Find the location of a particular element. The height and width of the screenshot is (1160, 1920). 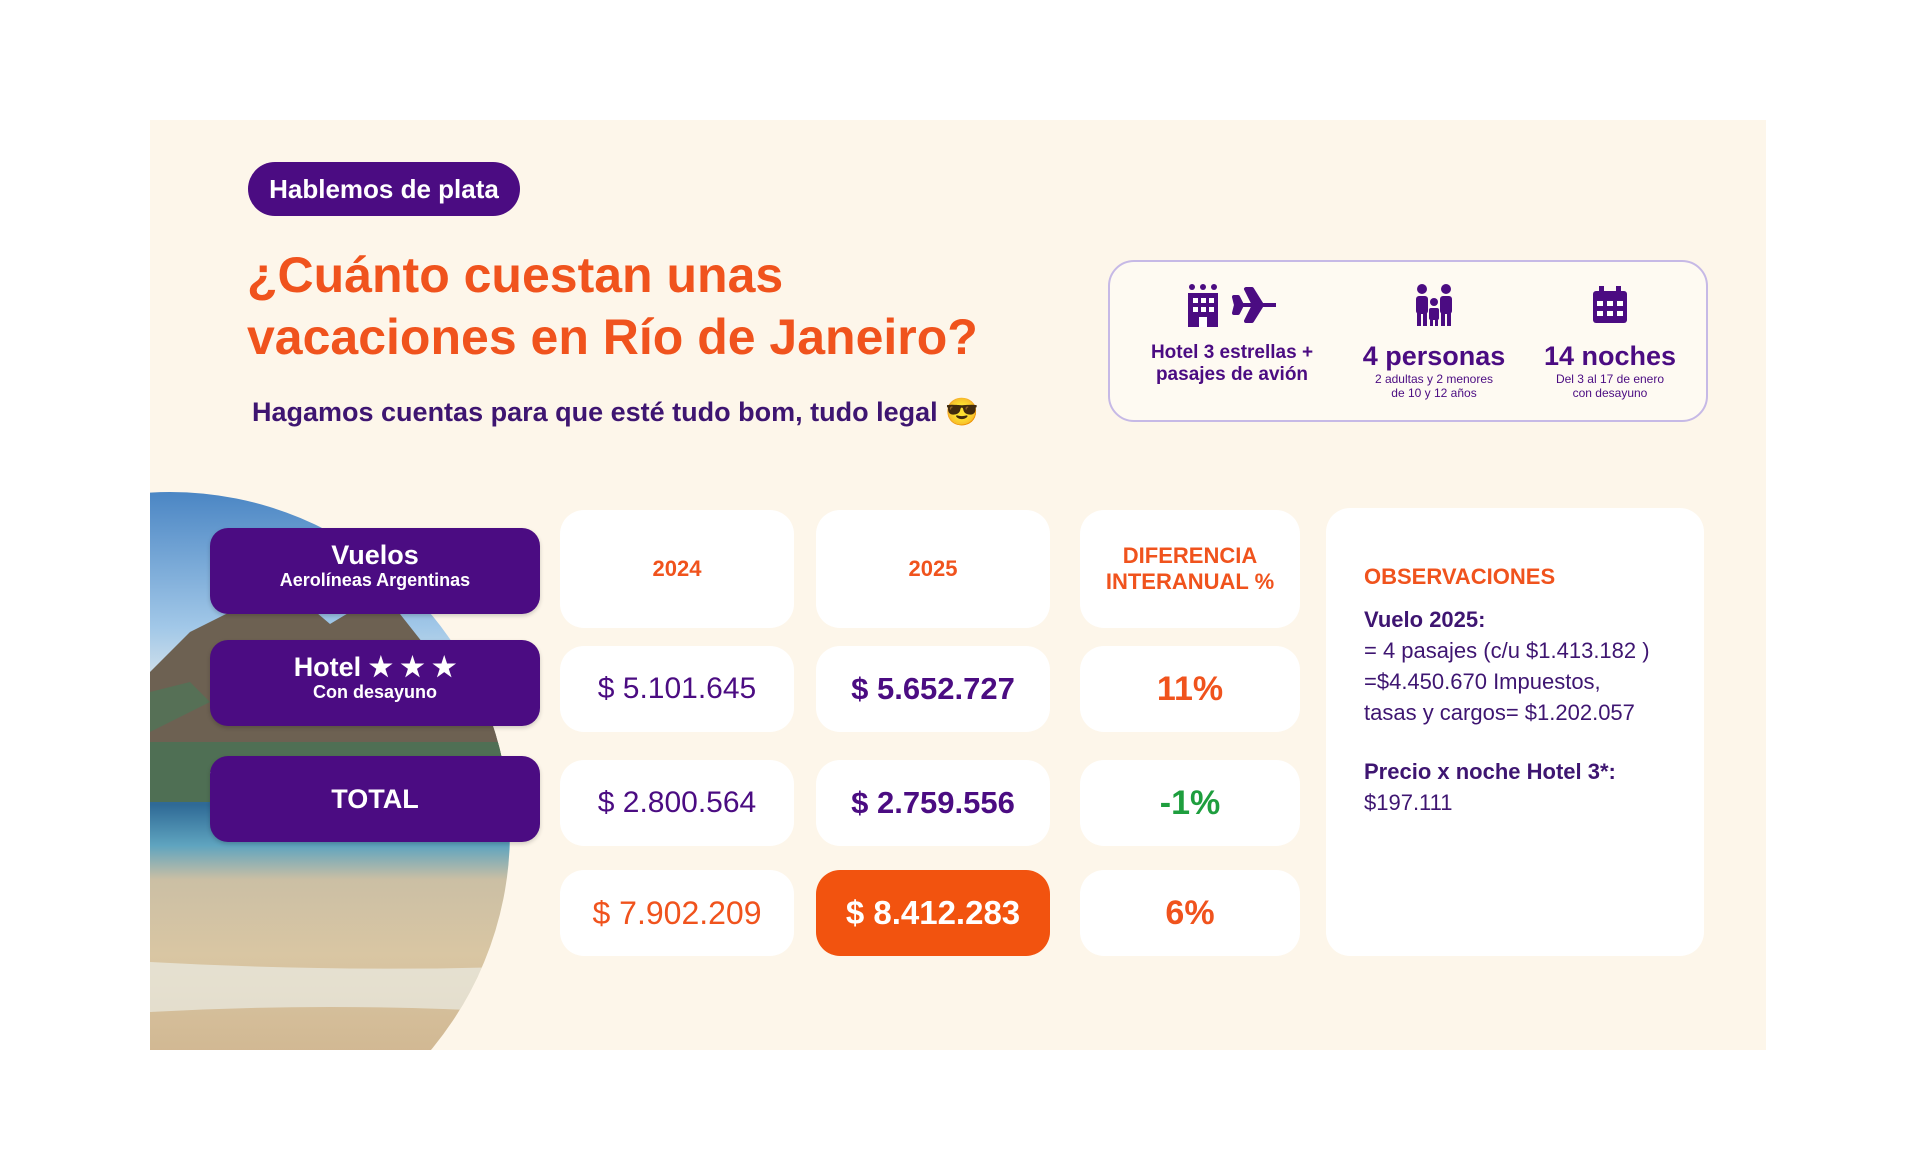

header-diferencia: DIFERENCIA INTERANUAL % is located at coordinates (1190, 569).